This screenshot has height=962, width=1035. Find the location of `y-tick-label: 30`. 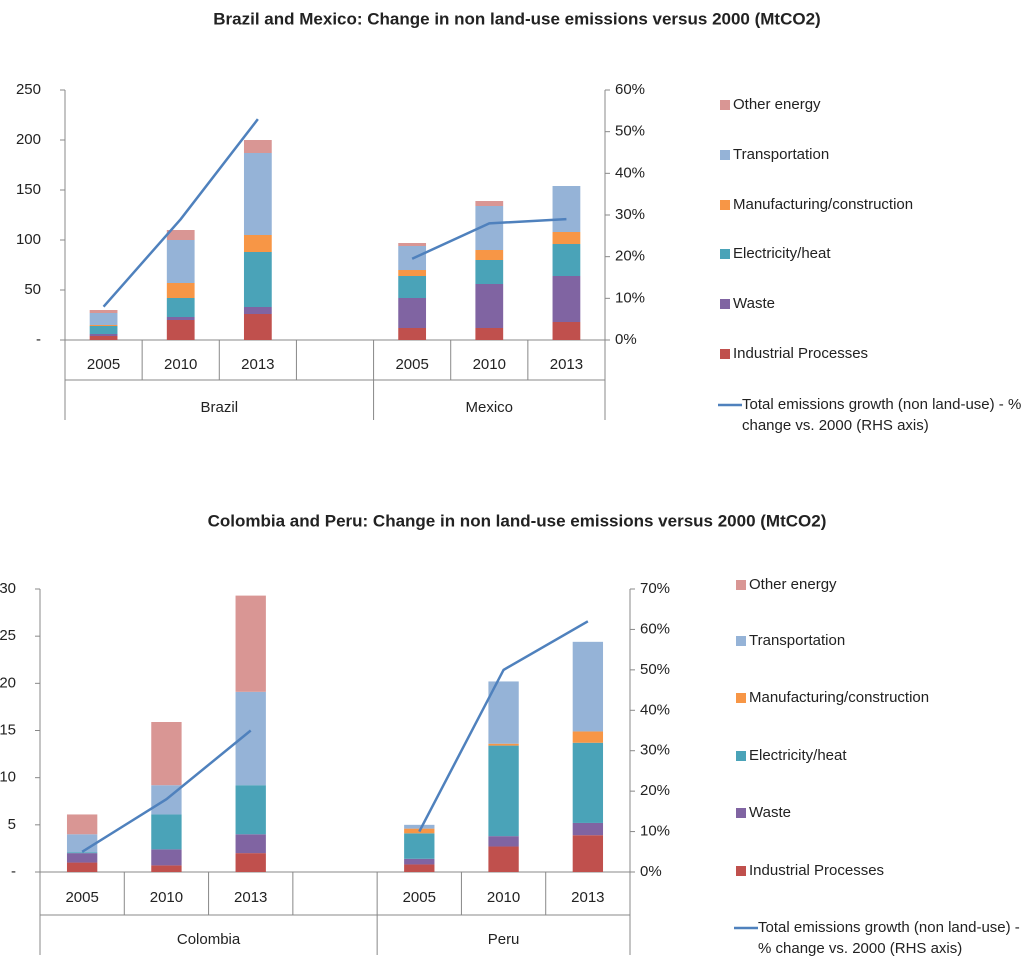

y-tick-label: 30 is located at coordinates (8, 588).